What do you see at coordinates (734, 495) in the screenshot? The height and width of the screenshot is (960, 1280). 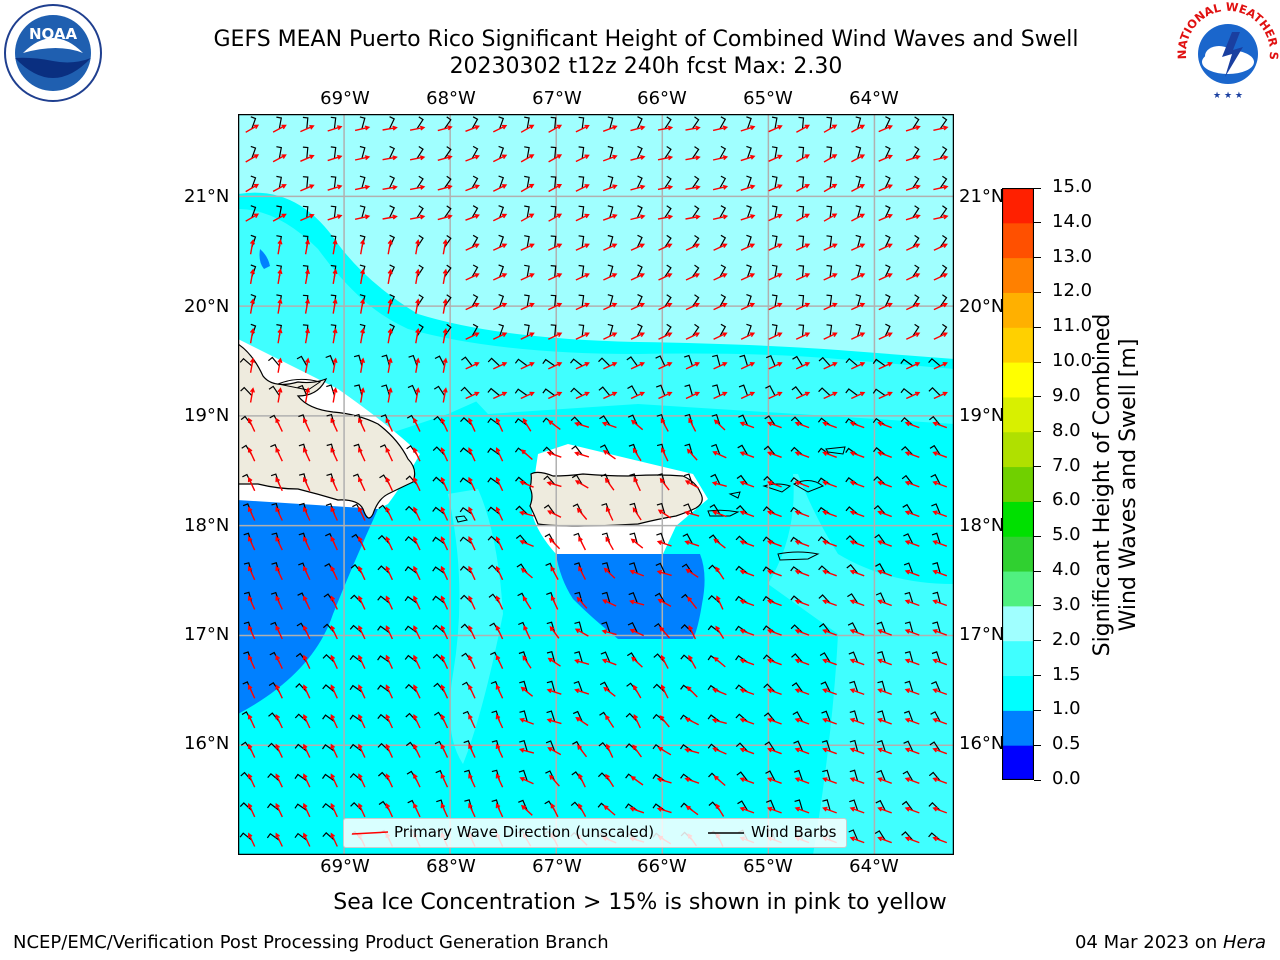 I see `culebra-island` at bounding box center [734, 495].